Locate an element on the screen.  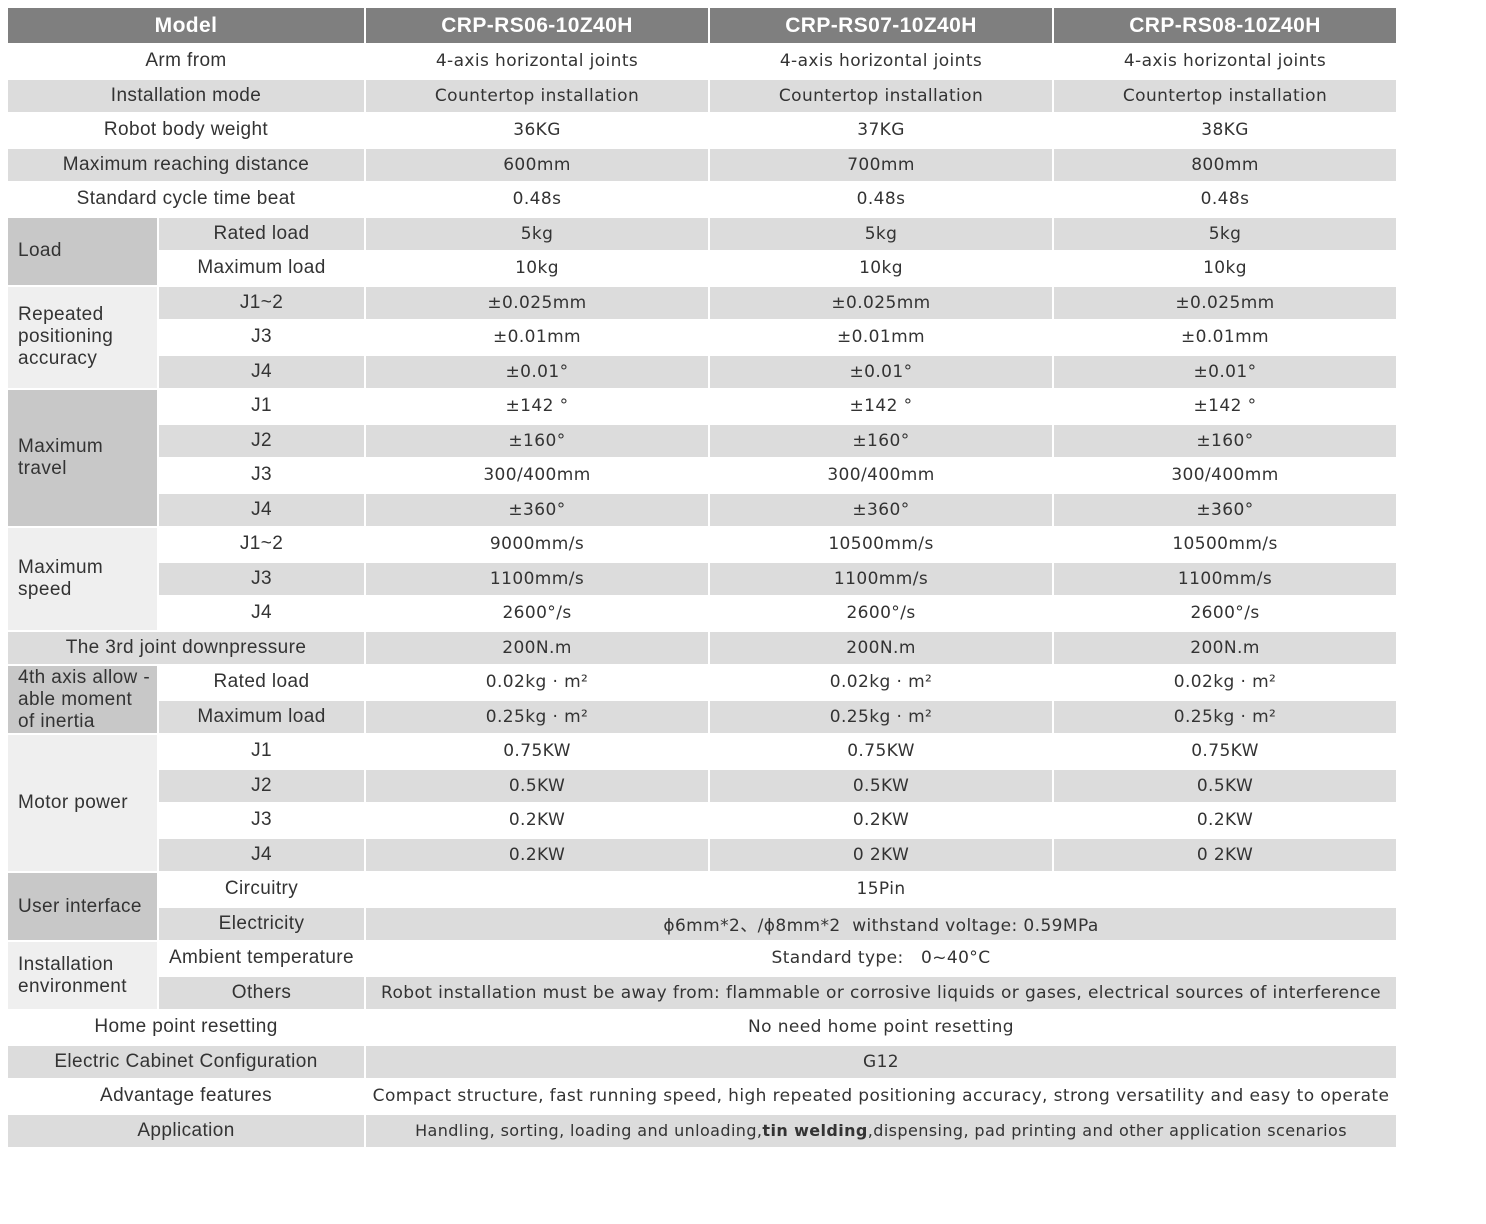
value-cell: 10kg is located at coordinates (1225, 268).